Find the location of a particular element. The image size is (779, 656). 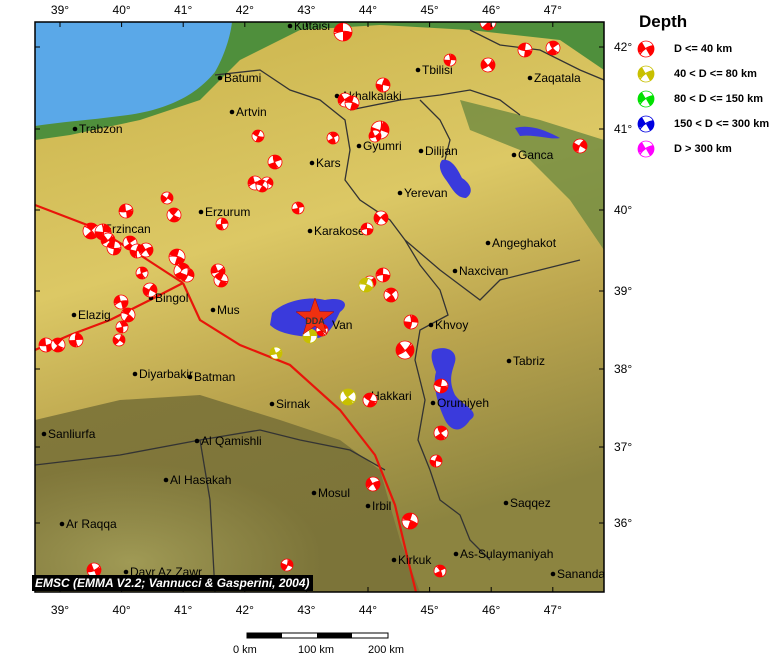

city-label: Sirnak is located at coordinates (293, 404).